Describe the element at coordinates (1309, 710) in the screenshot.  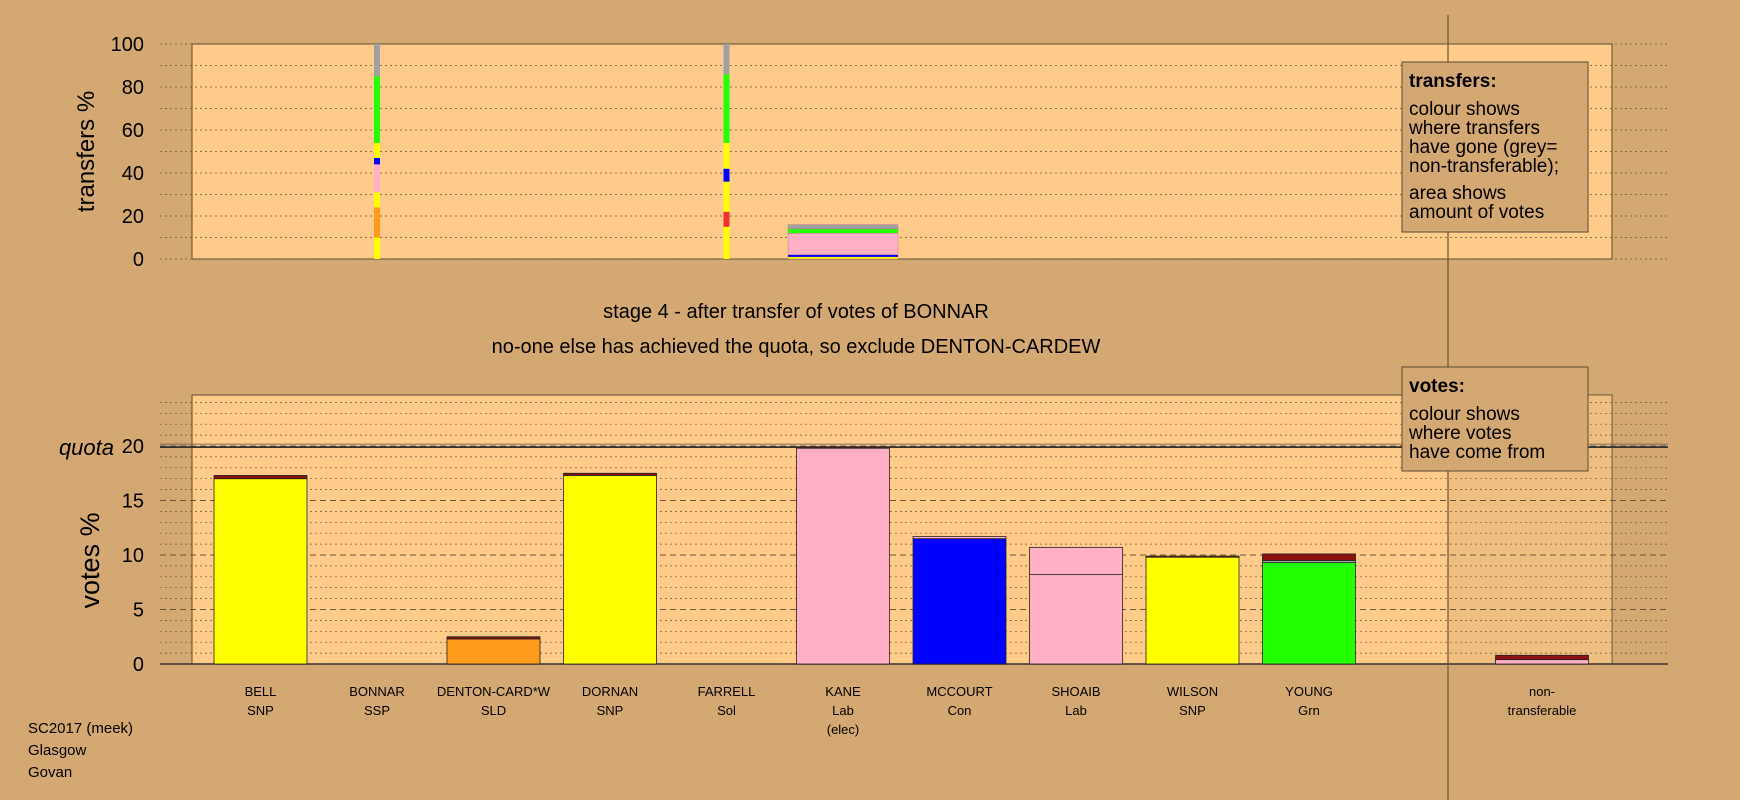
I see `candidate-party-label: Grn` at that location.